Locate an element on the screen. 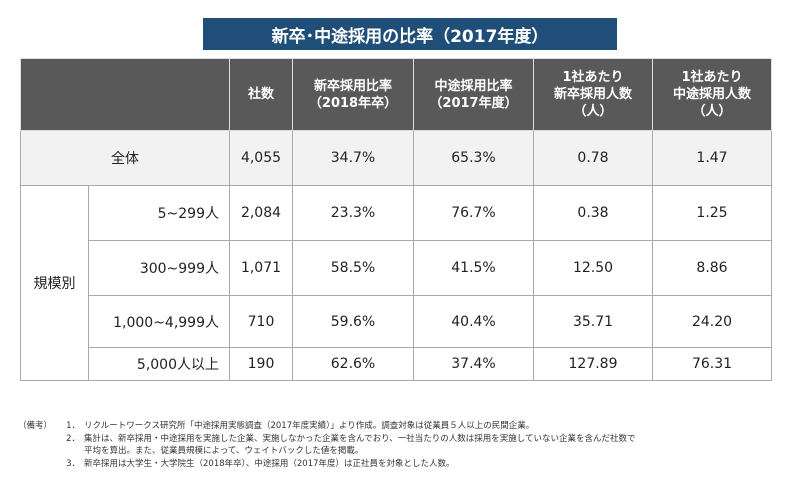 Image resolution: width=800 pixels, height=481 pixels. cell: 2,084 is located at coordinates (261, 213).